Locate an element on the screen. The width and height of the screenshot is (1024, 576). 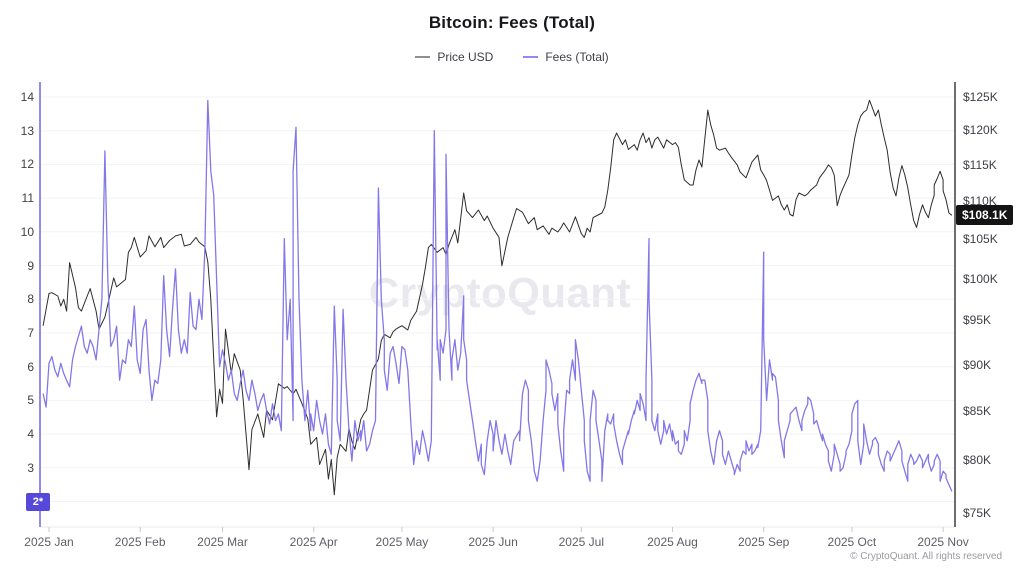
chart-title: Bitcoin: Fees (Total) is located at coordinates (512, 22).